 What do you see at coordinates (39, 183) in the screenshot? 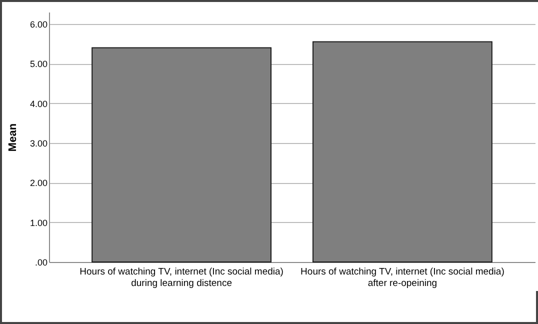
I see `y-tick-label: 2.00` at bounding box center [39, 183].